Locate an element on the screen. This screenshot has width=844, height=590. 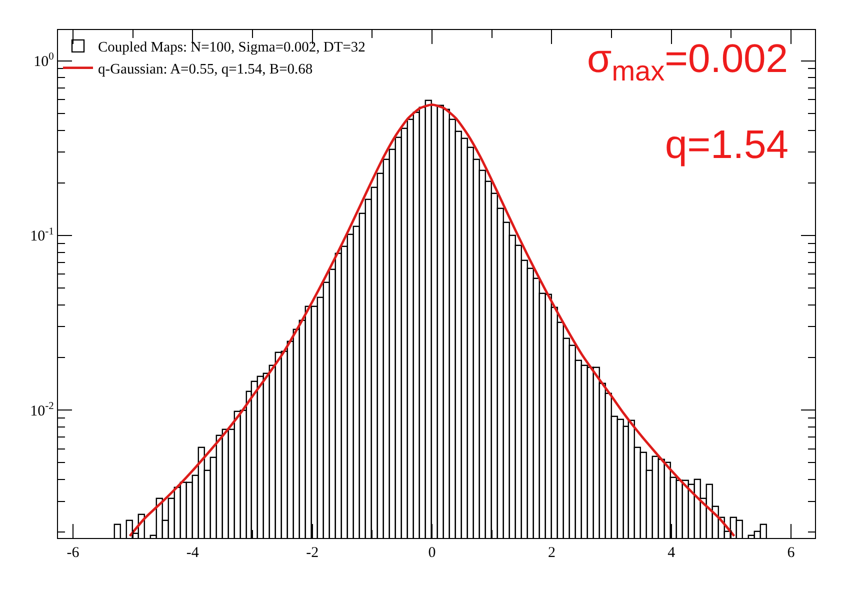
x-tick-label: 0 is located at coordinates (432, 553).